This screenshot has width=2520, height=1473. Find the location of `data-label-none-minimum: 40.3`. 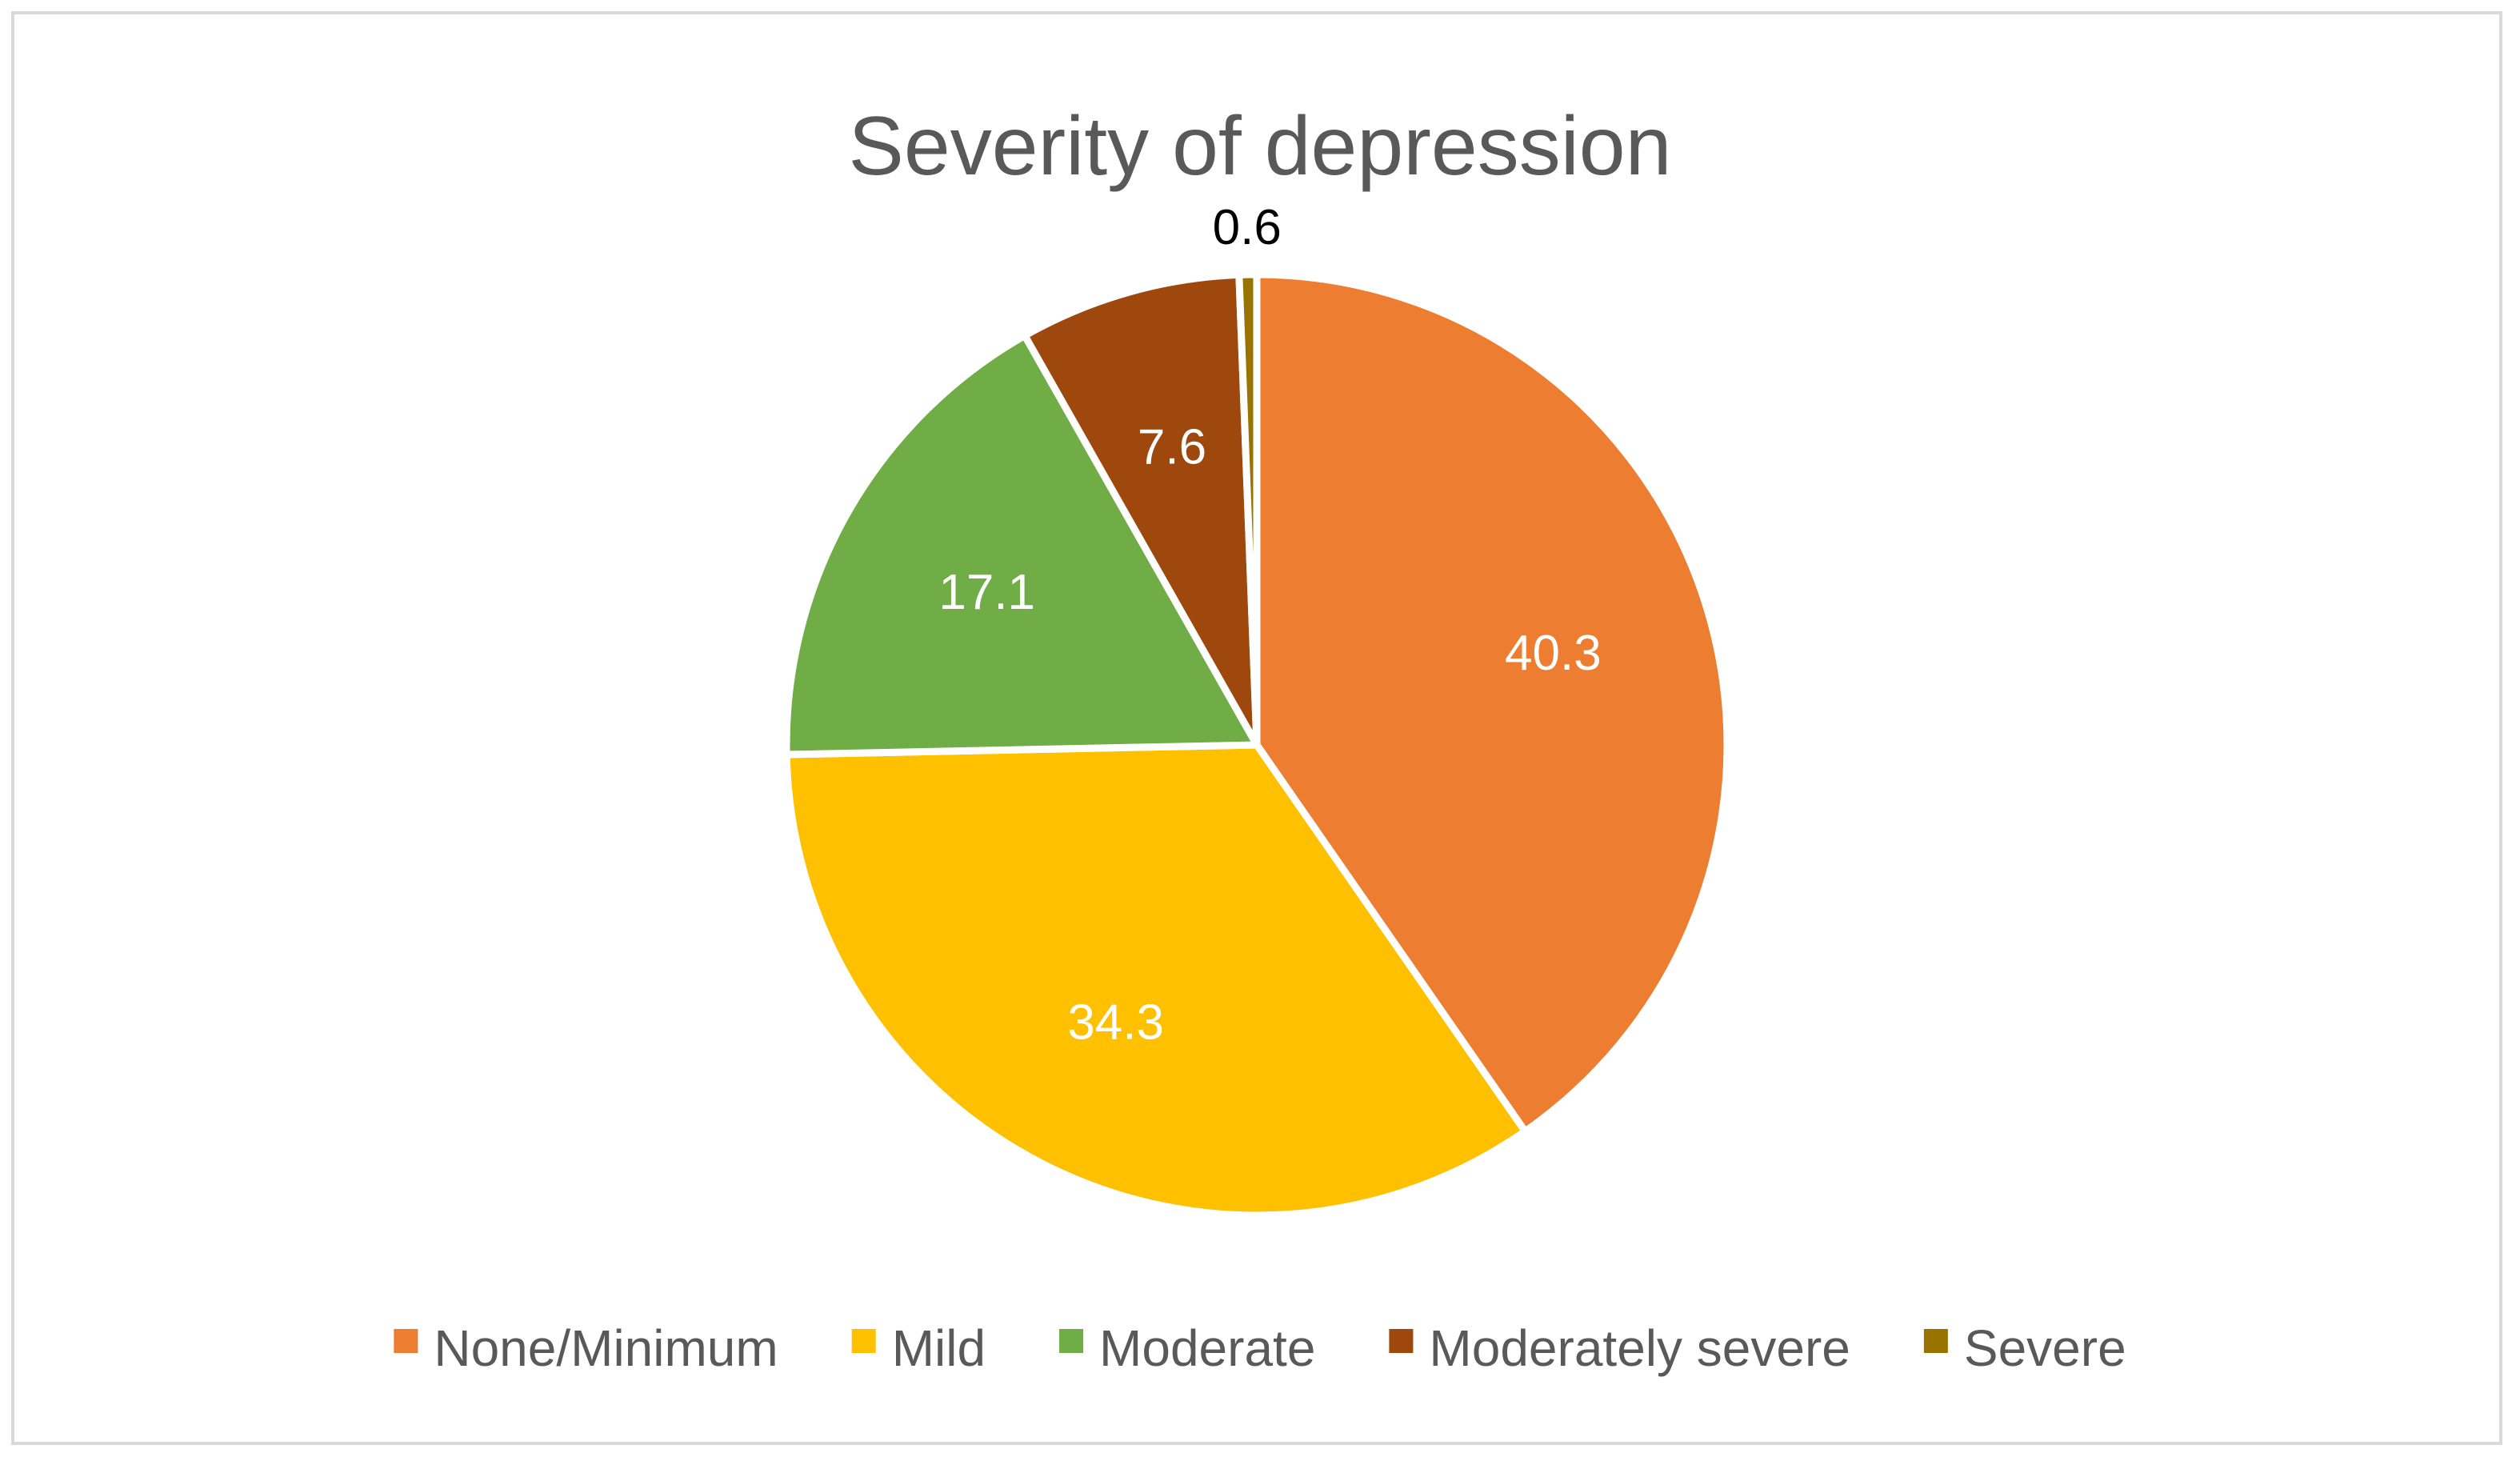

data-label-none-minimum: 40.3 is located at coordinates (1553, 653).